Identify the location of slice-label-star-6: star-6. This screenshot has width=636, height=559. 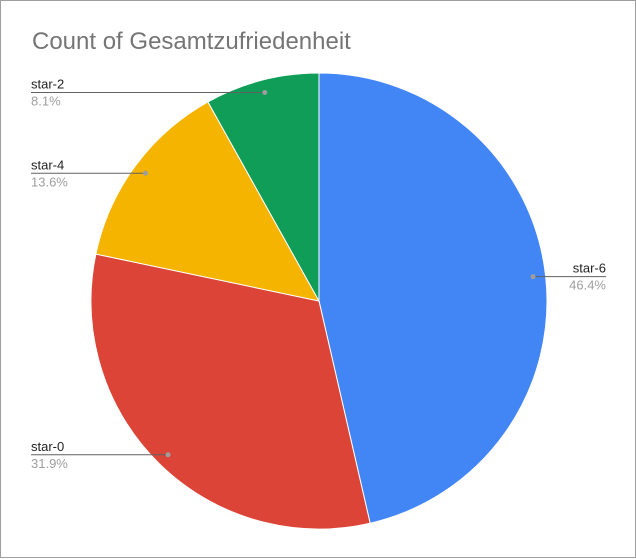
(589, 268).